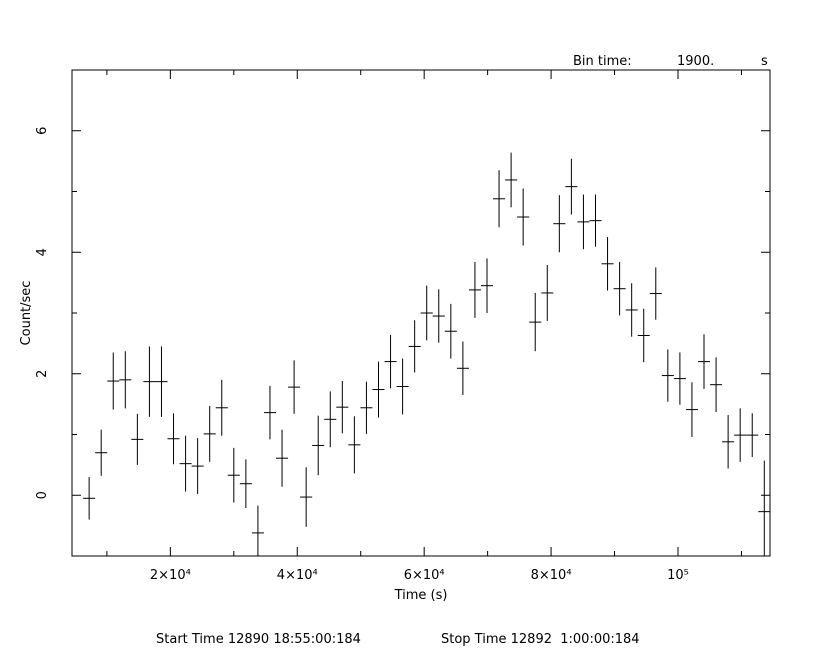 Image resolution: width=830 pixels, height=665 pixels. Describe the element at coordinates (602, 61) in the screenshot. I see `bin-time-label: Bin time:` at that location.